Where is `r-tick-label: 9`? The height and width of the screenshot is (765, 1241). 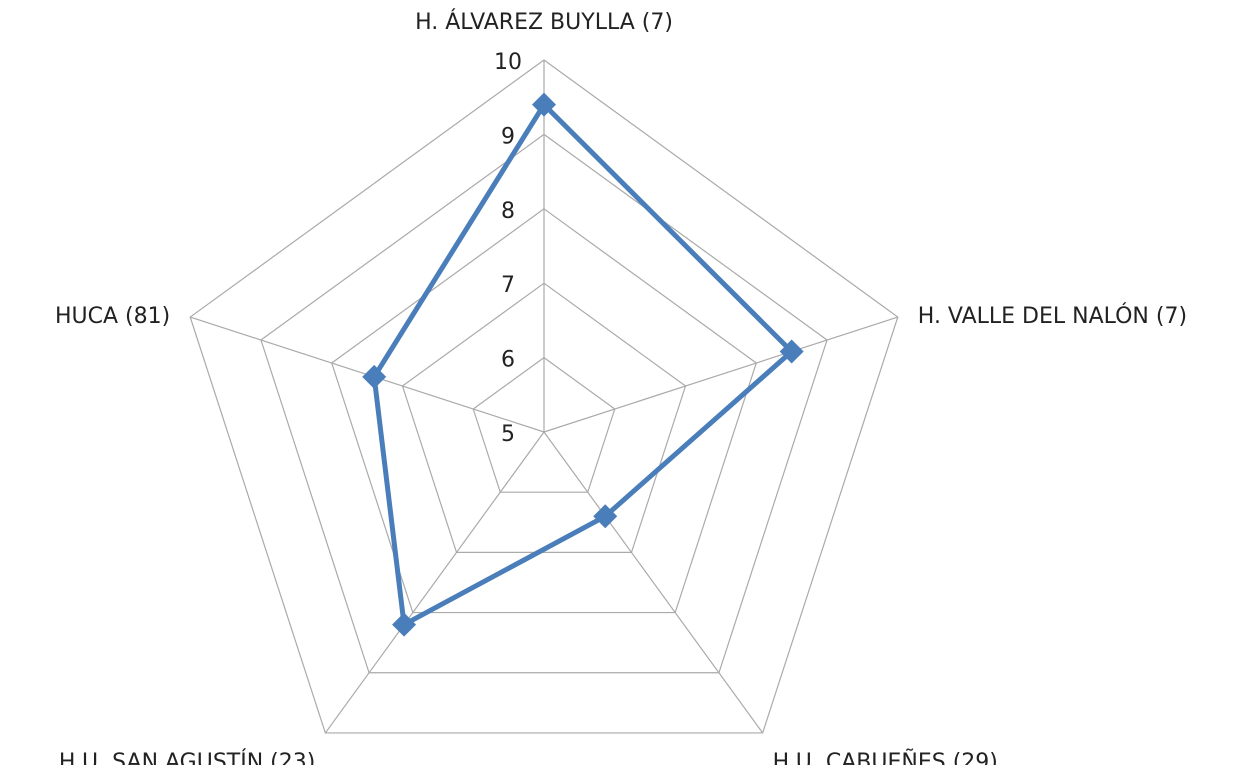
r-tick-label: 9 is located at coordinates (508, 136).